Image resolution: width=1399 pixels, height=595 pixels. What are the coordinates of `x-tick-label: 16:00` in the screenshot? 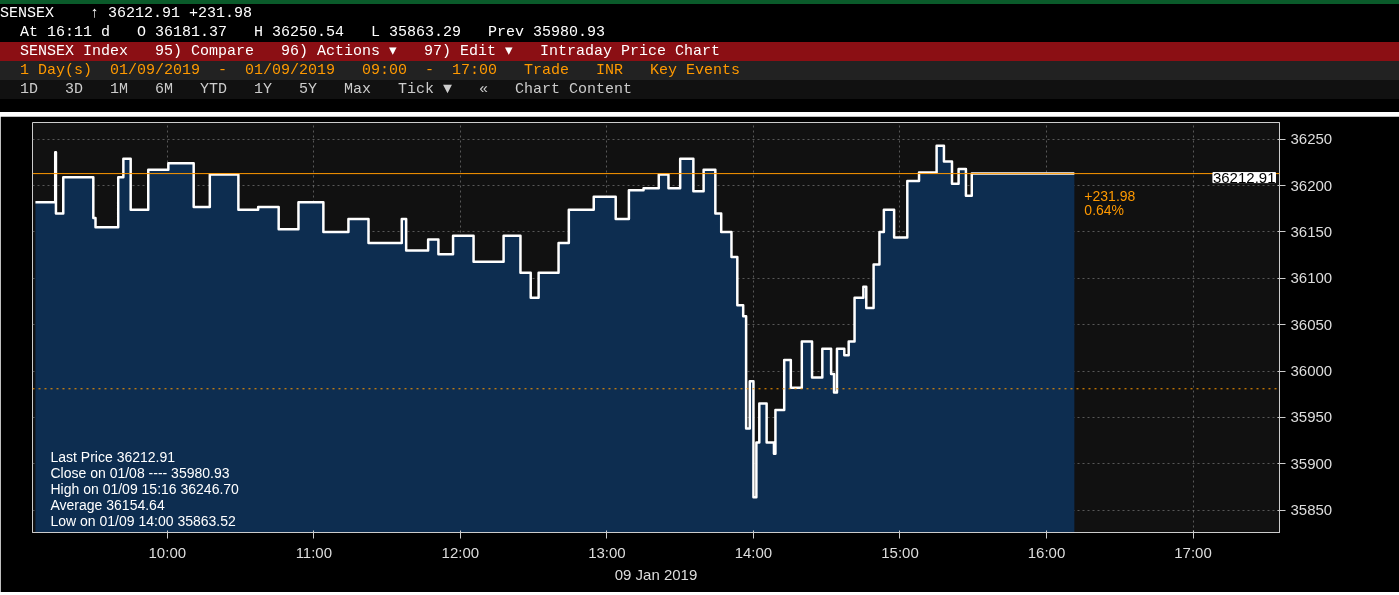 It's located at (1046, 552).